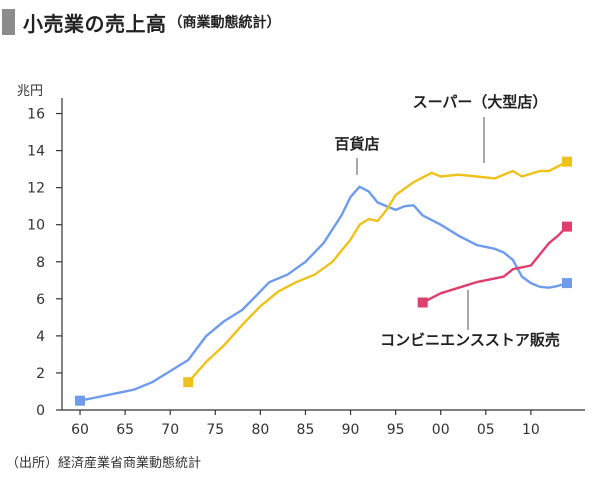 The image size is (600, 480). Describe the element at coordinates (104, 463) in the screenshot. I see `source-note: （出所）経済産業省商業動態統計` at that location.